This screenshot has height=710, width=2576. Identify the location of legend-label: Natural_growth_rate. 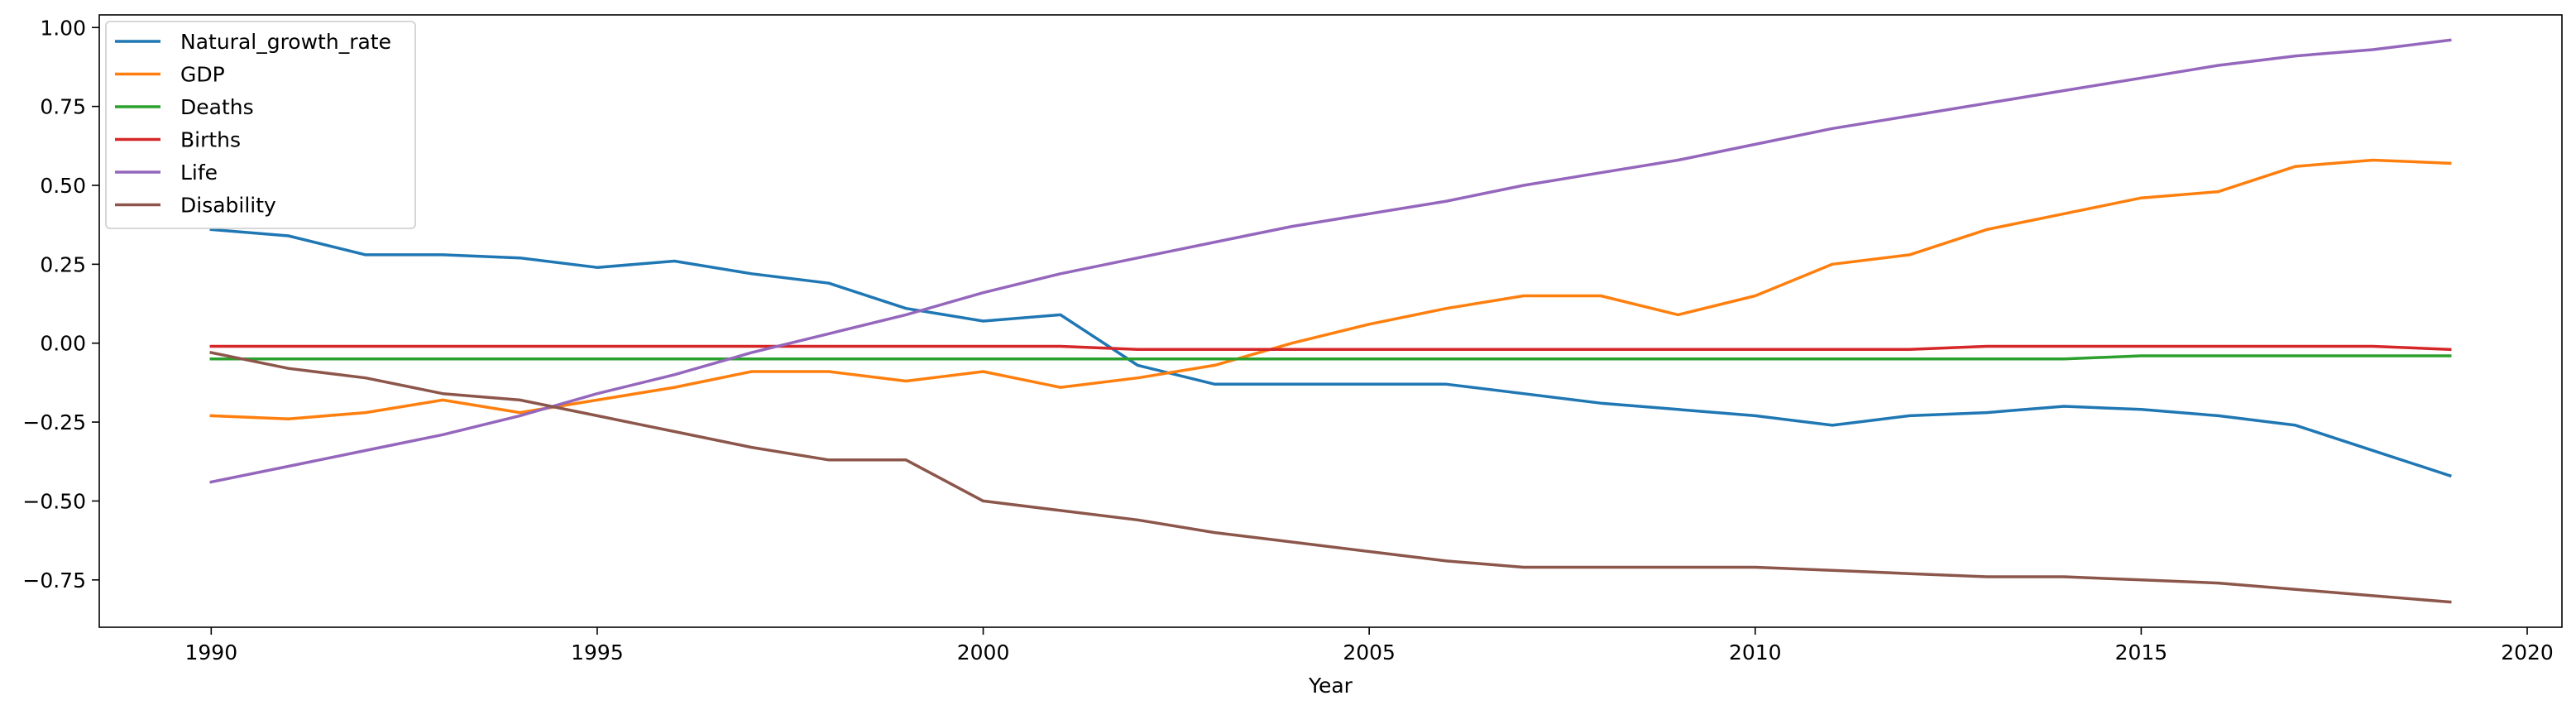
(285, 42).